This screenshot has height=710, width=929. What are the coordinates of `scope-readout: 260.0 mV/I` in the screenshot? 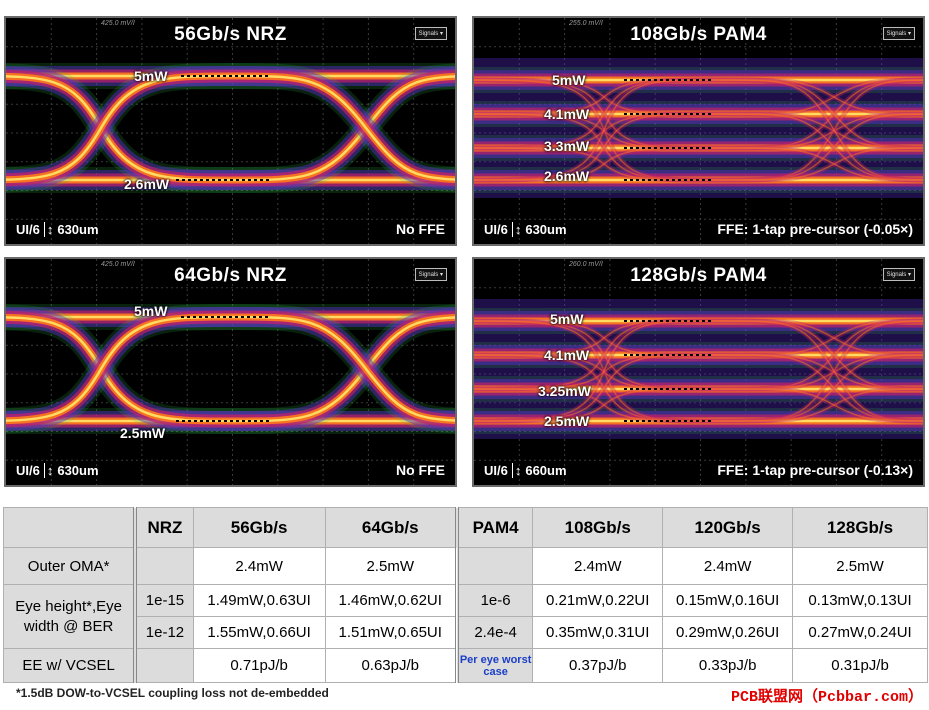 It's located at (586, 264).